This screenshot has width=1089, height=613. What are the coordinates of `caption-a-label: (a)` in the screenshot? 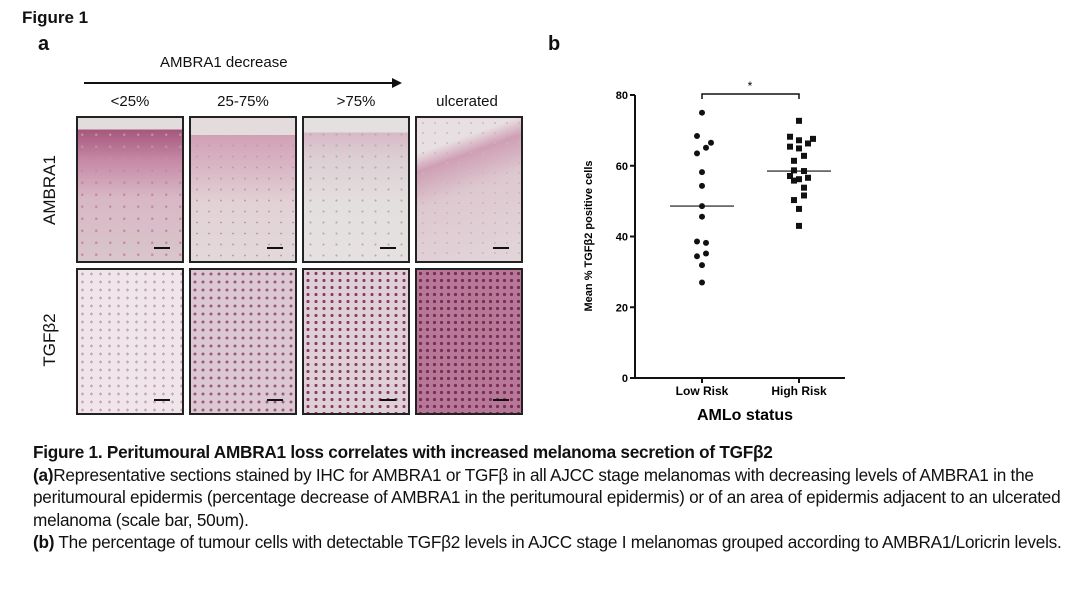 It's located at (43, 474).